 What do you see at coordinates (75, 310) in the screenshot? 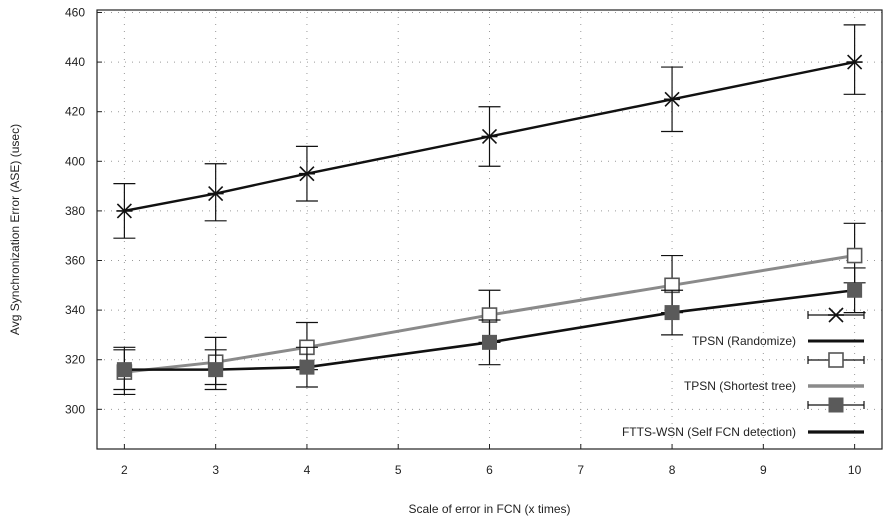
I see `y-tick-label: 340` at bounding box center [75, 310].